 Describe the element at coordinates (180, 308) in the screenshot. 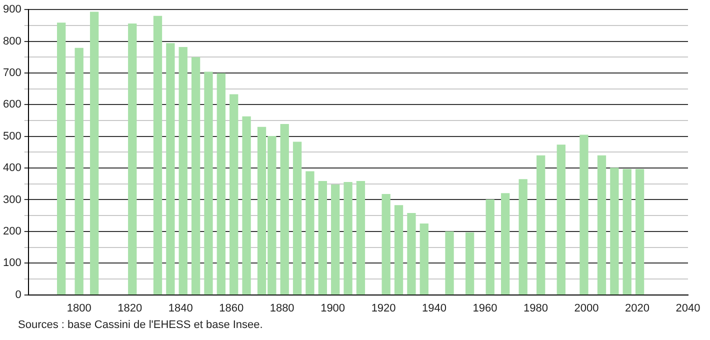

I see `x-tick-label: 1840` at that location.